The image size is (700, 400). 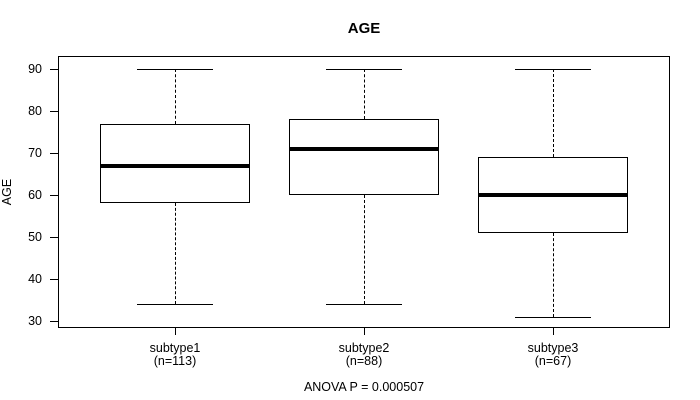 I want to click on y-tick-label: 50, so click(x=35, y=237).